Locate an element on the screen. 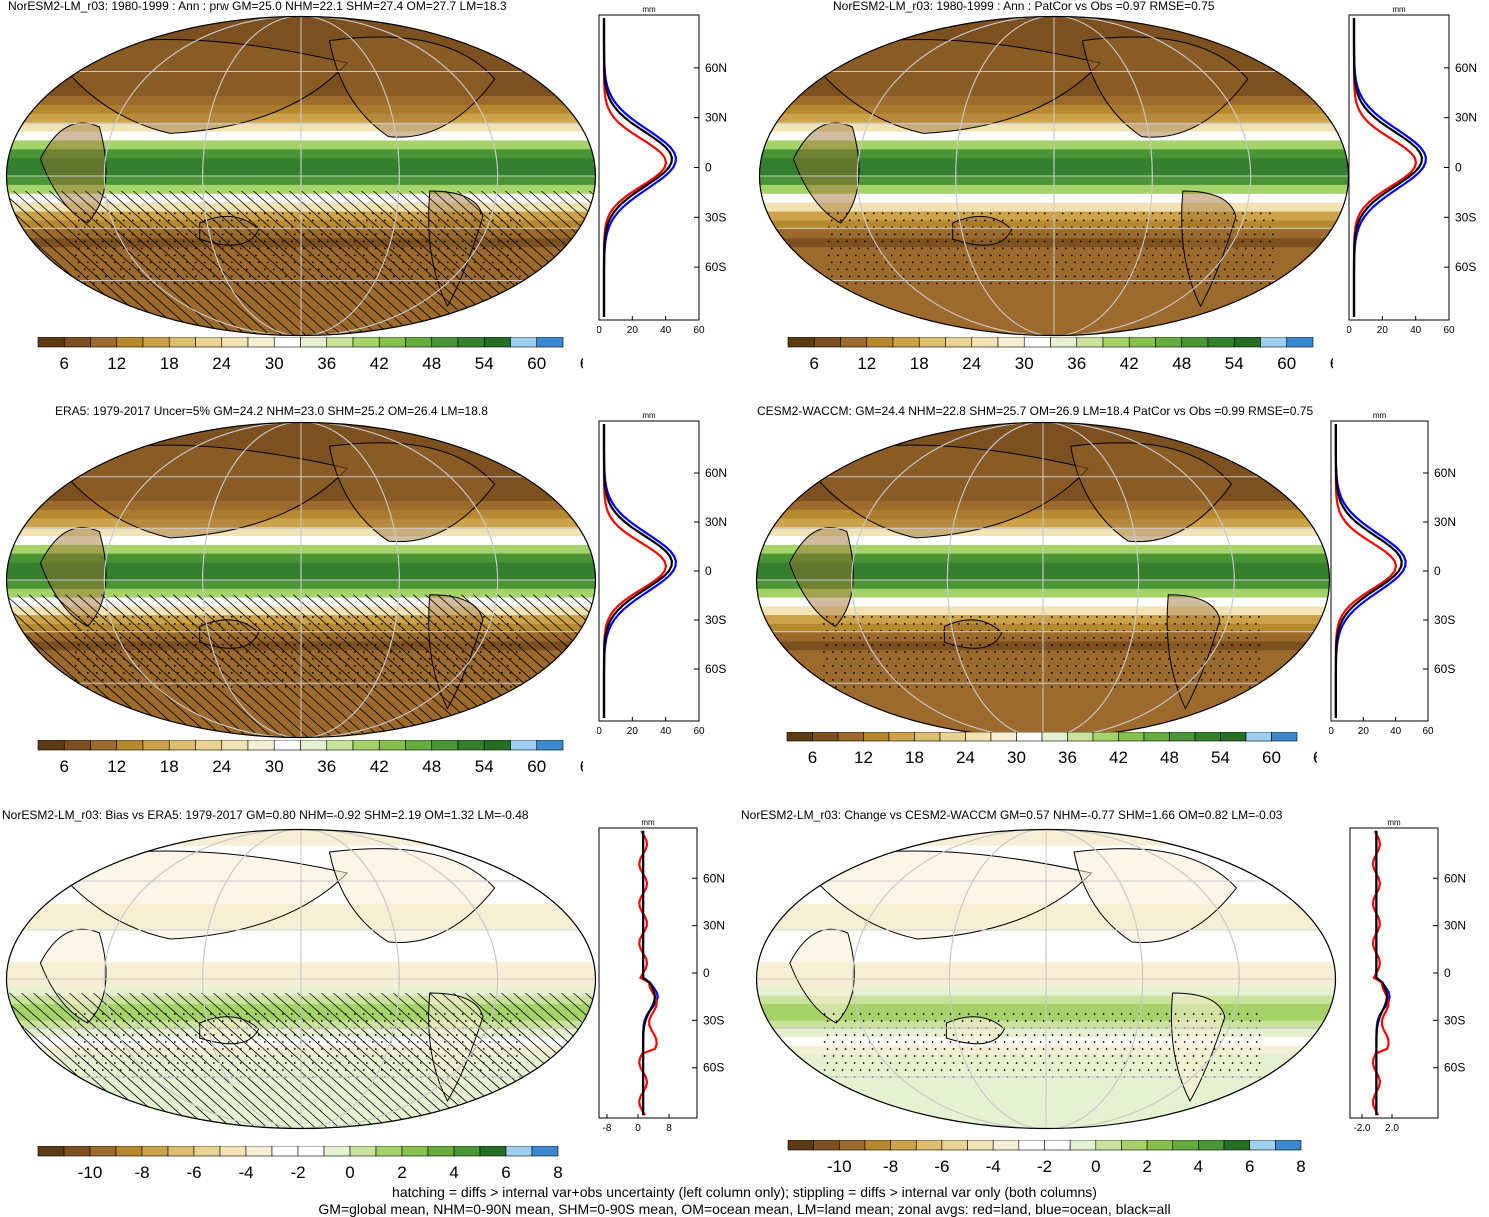 Image resolution: width=1489 pixels, height=1217 pixels. zonal-lat-tick-label: 60N is located at coordinates (714, 878).